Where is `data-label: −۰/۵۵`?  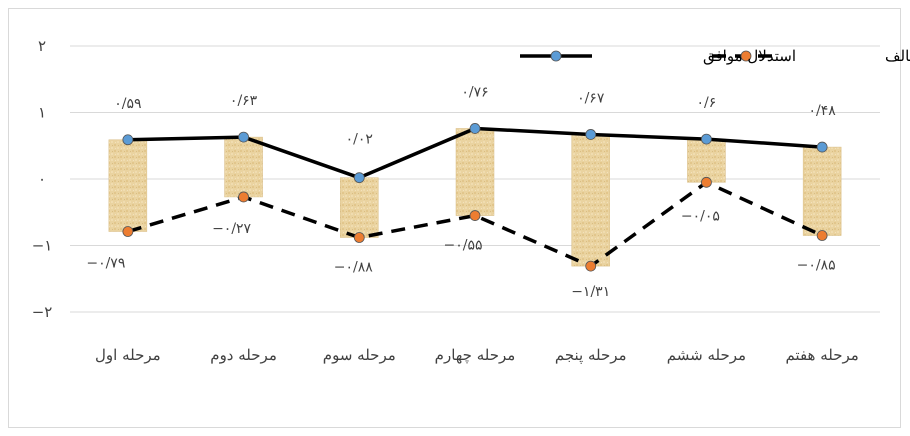
data-label: −۰/۵۵ is located at coordinates (462, 246).